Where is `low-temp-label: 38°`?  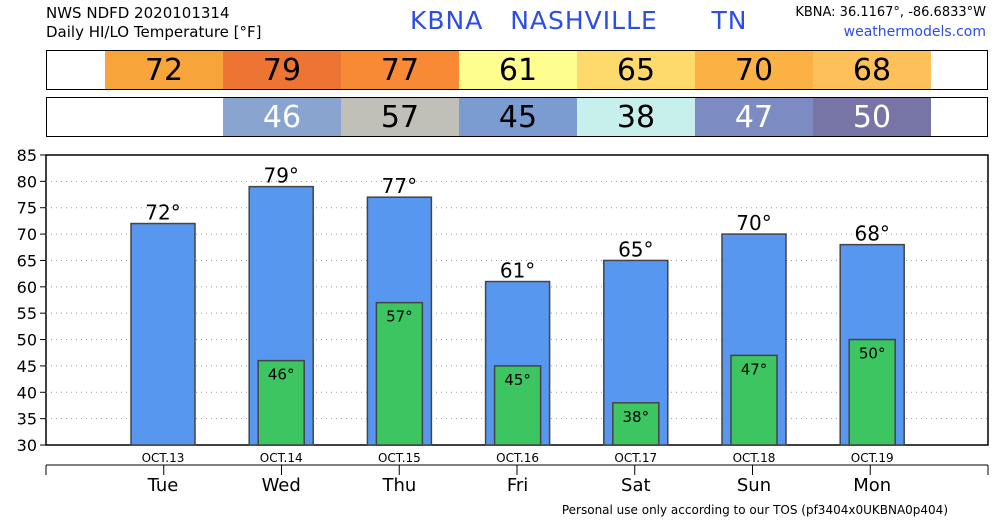
low-temp-label: 38° is located at coordinates (636, 417).